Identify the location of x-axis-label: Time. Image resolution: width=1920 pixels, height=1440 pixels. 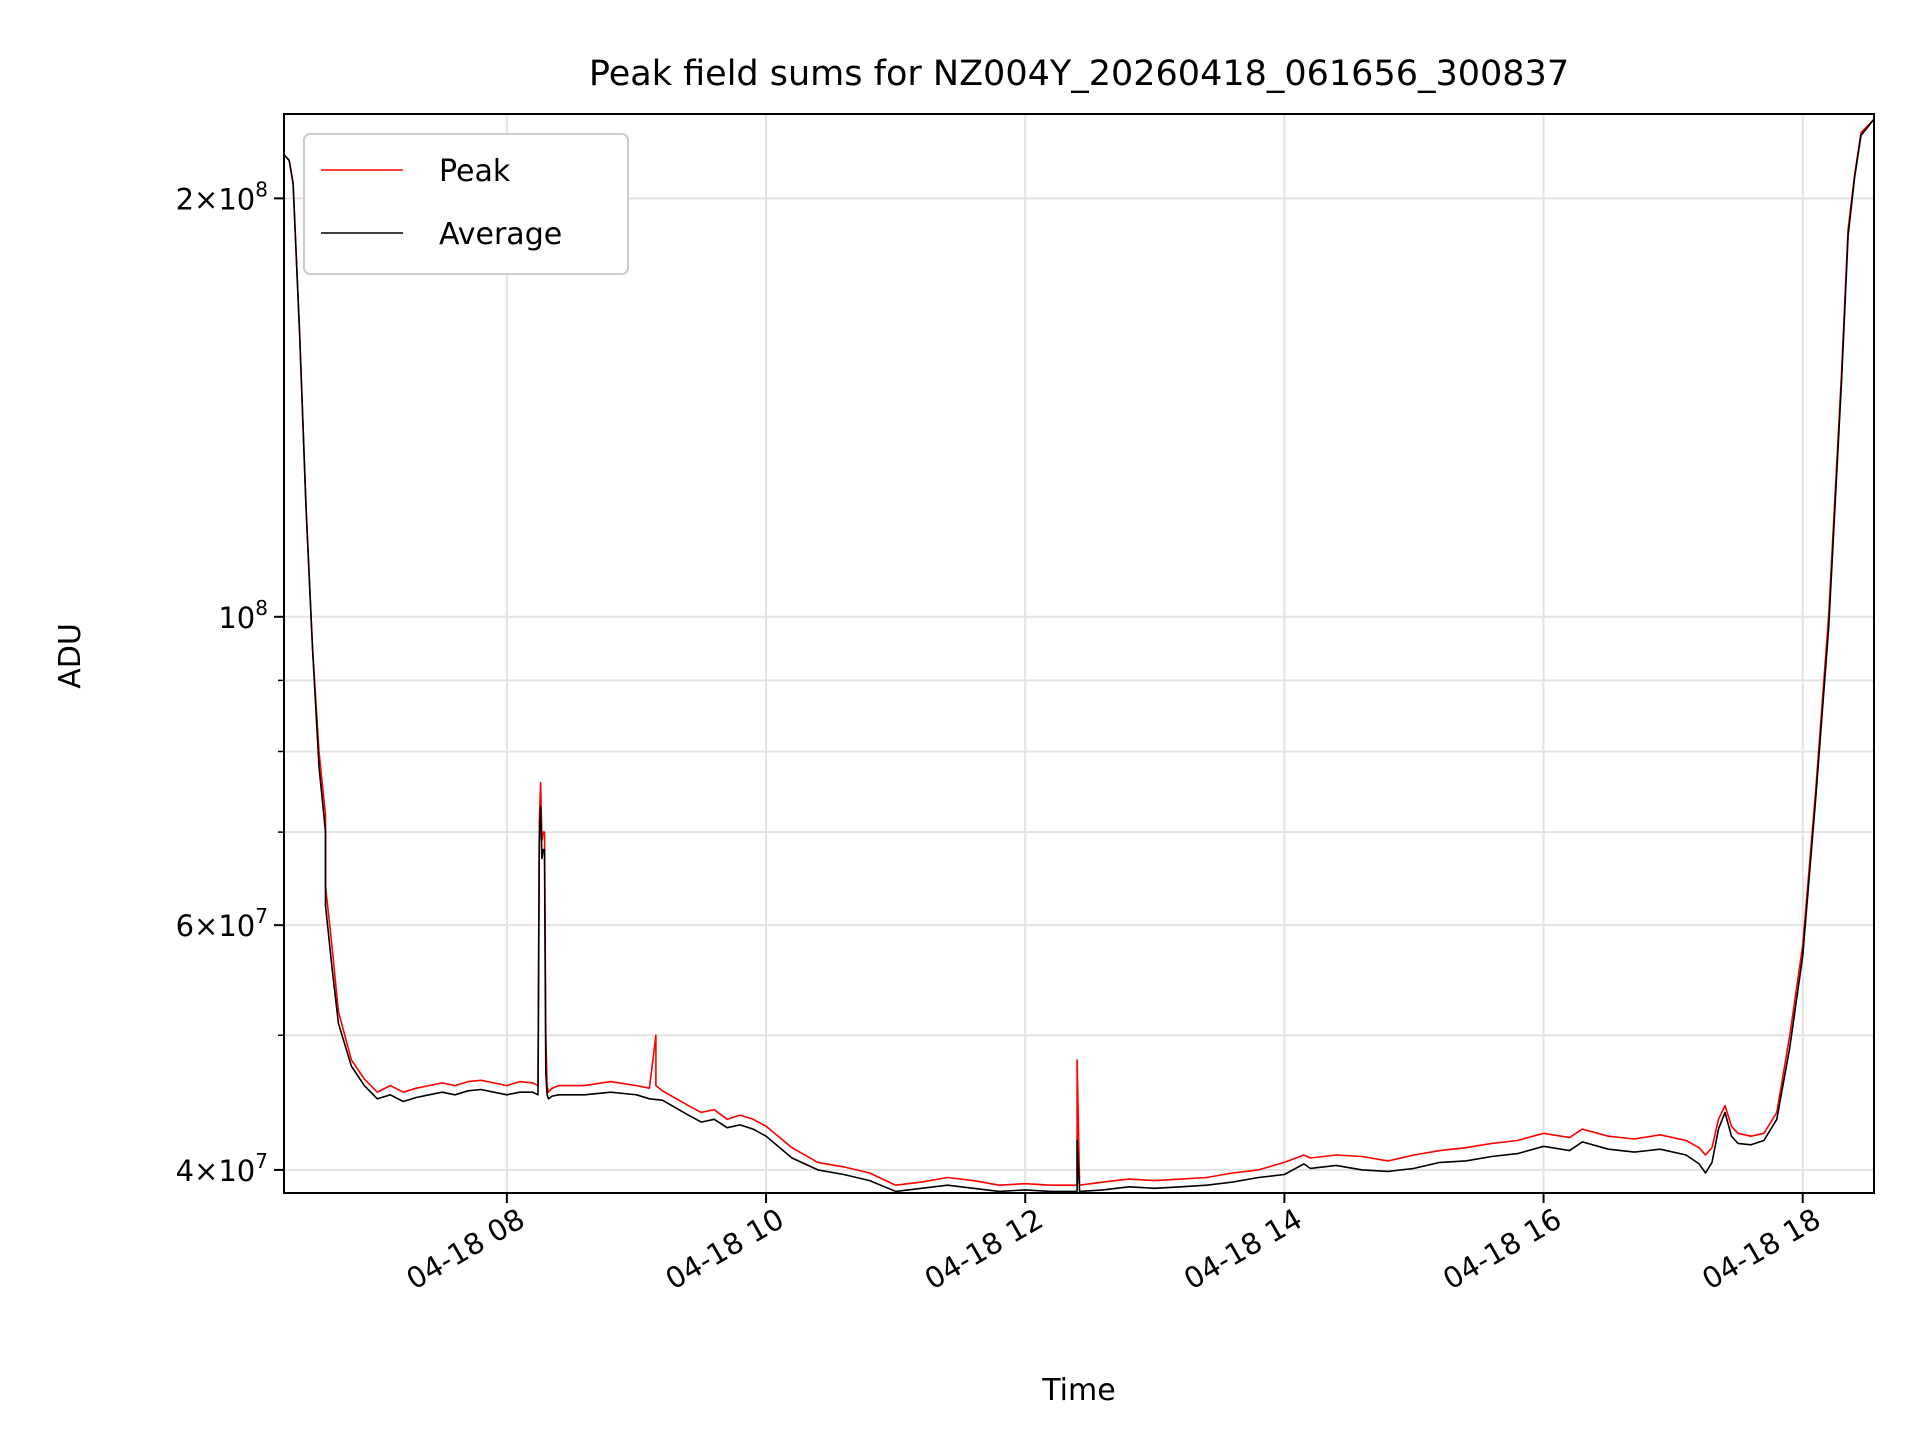
(1078, 1390).